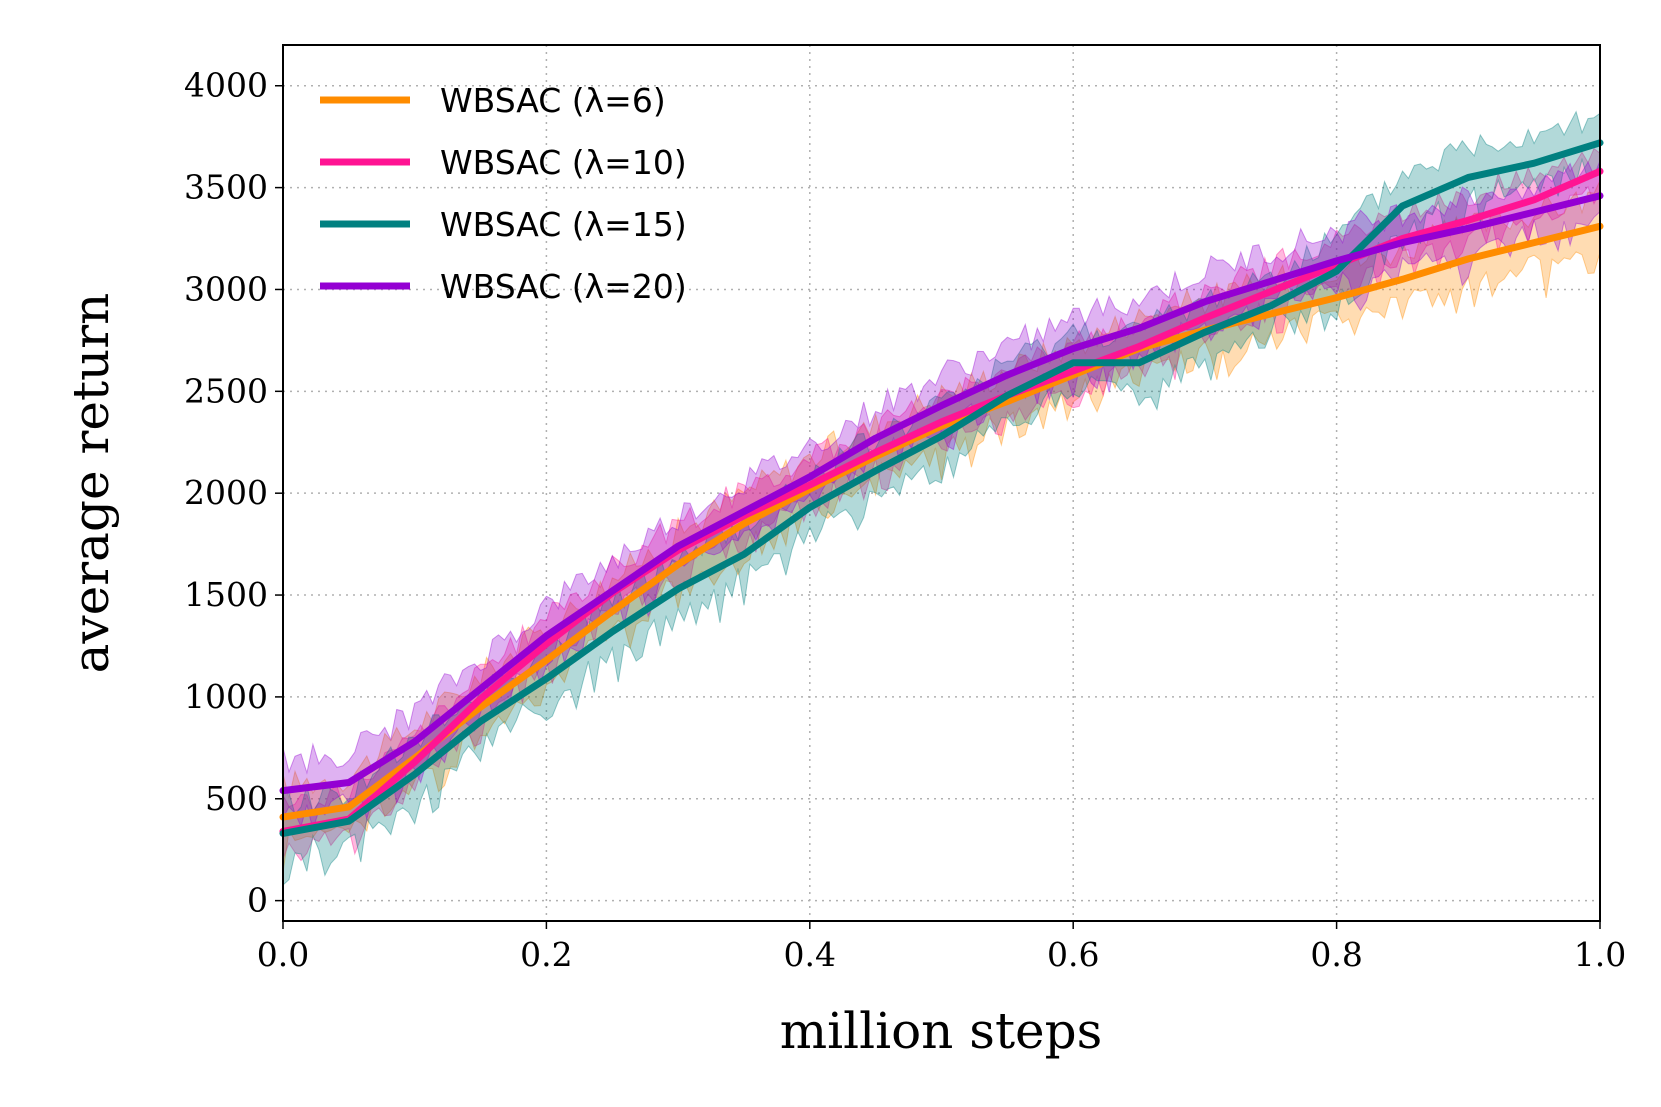 The height and width of the screenshot is (1107, 1661). What do you see at coordinates (546, 954) in the screenshot?
I see `x-tick-label: 0.2` at bounding box center [546, 954].